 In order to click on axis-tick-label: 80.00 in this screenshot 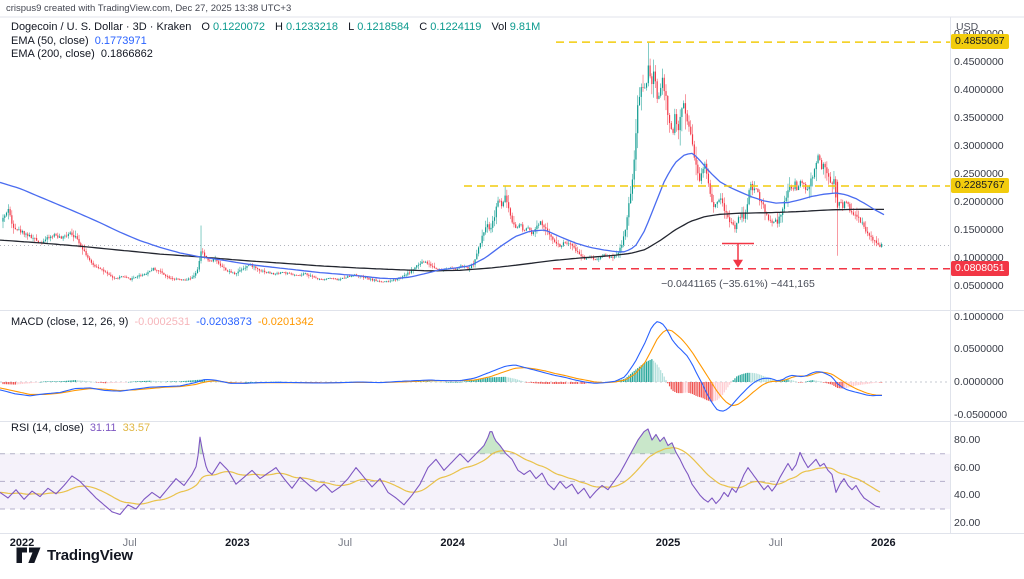, I will do `click(967, 440)`.